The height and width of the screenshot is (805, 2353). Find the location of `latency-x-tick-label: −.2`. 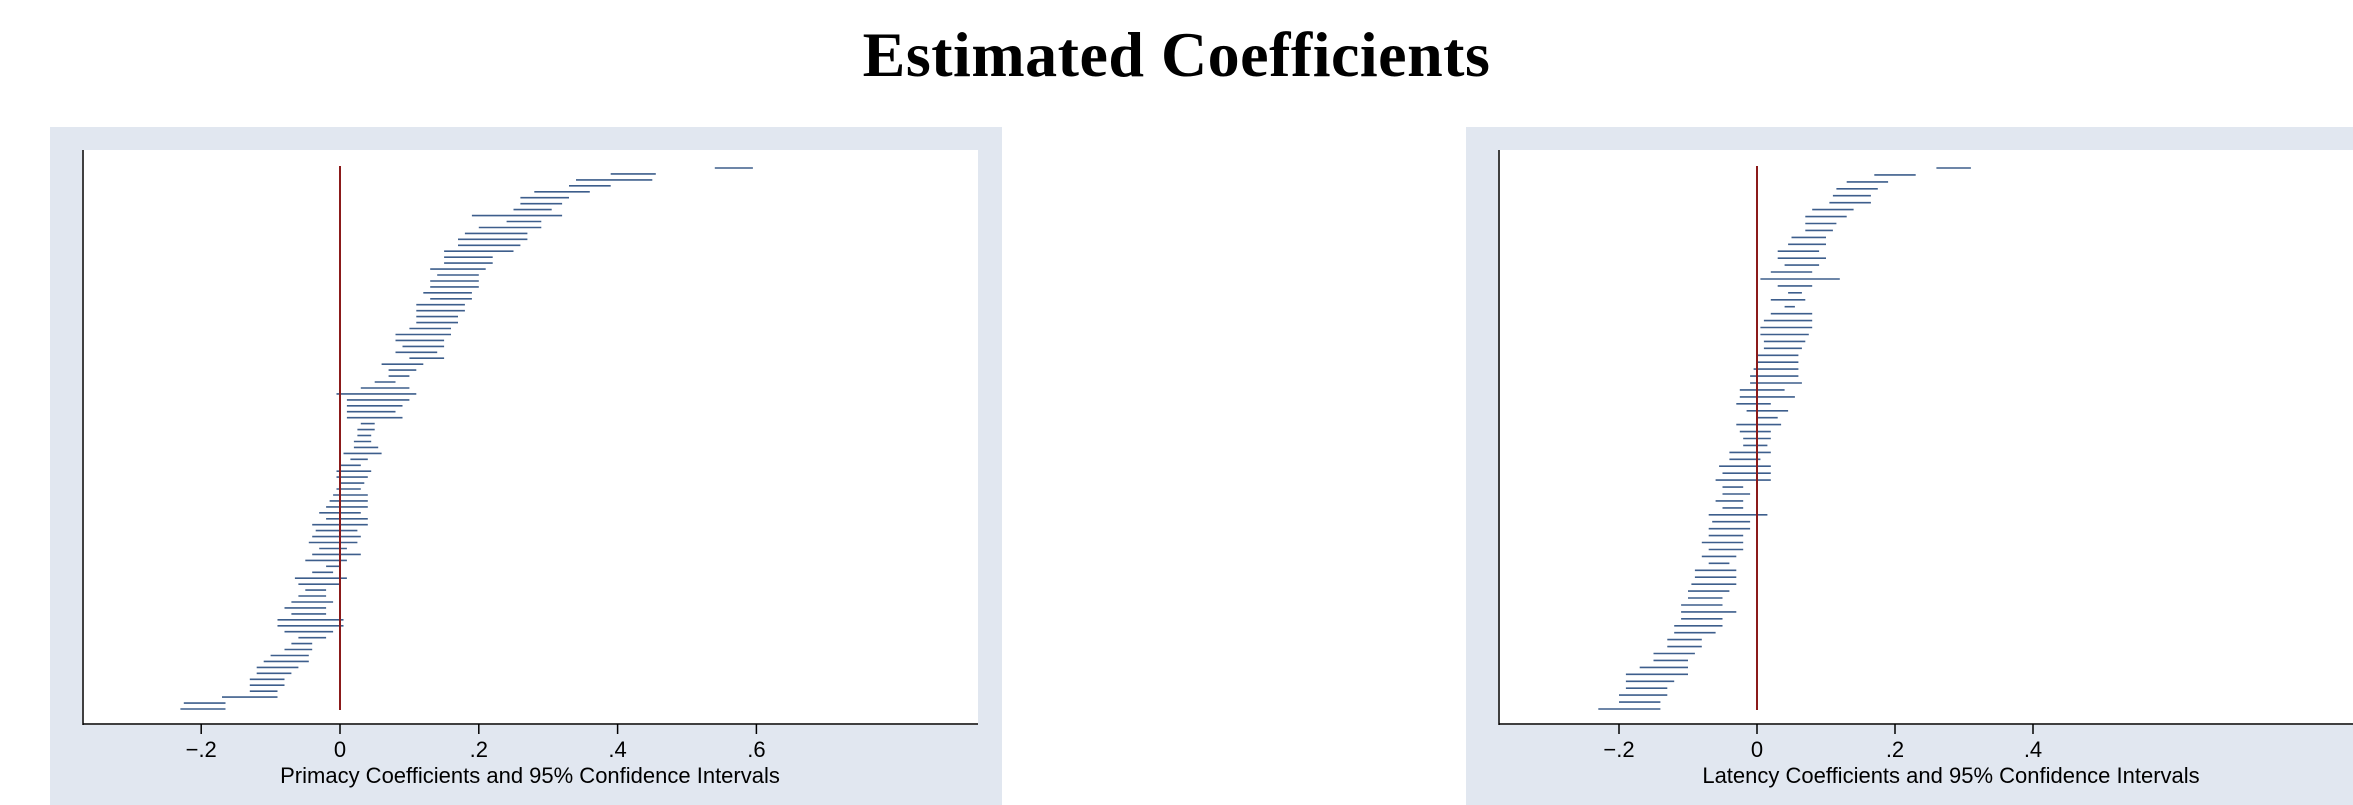

latency-x-tick-label: −.2 is located at coordinates (1618, 749).